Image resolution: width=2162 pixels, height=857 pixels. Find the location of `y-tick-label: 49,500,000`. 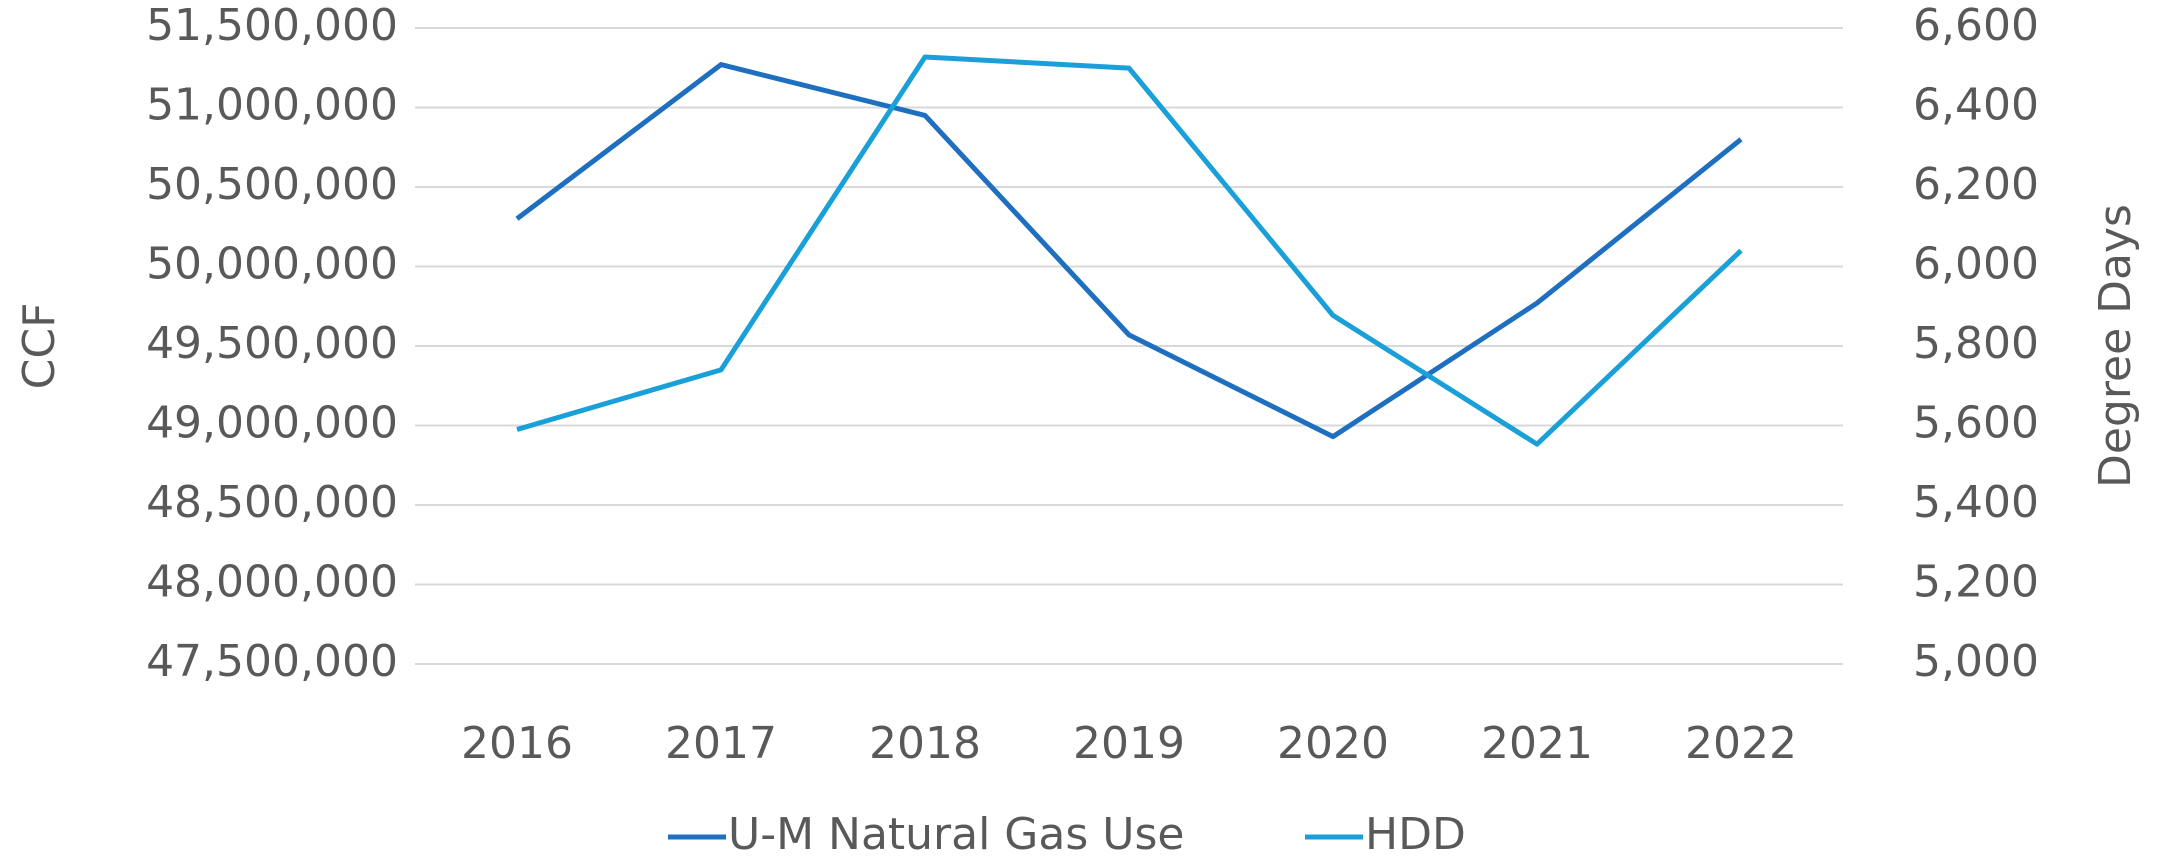

y-tick-label: 49,500,000 is located at coordinates (272, 343).